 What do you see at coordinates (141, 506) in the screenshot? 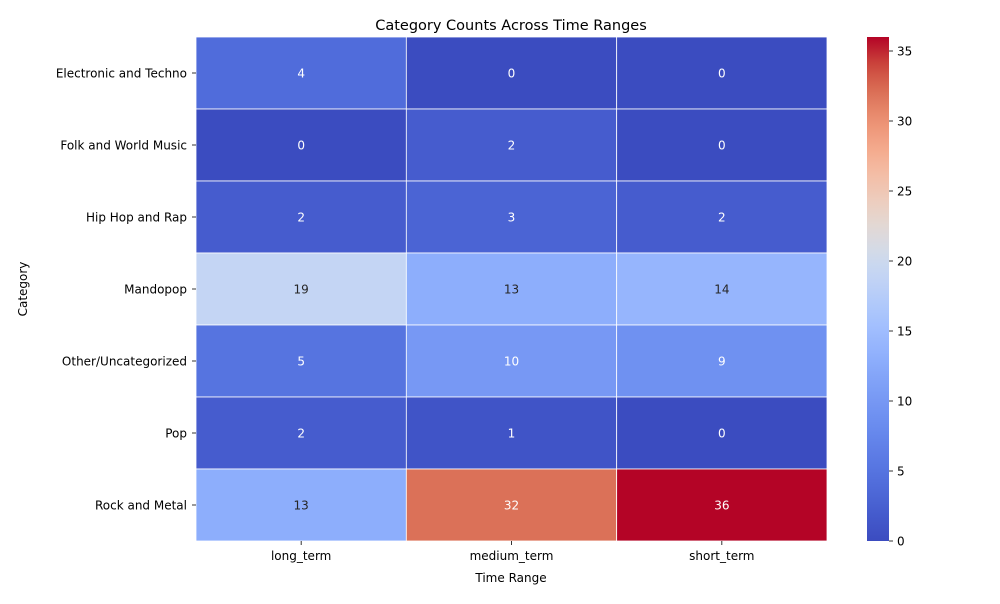
I see `y-tick-label: Rock and Metal` at bounding box center [141, 506].